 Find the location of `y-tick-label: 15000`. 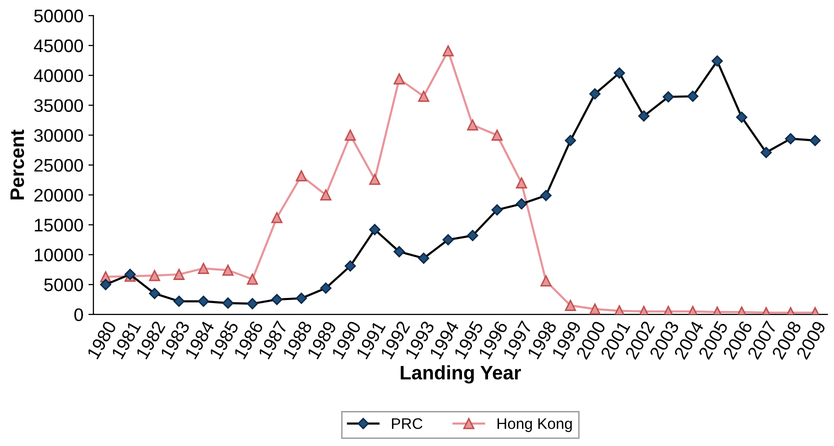

y-tick-label: 15000 is located at coordinates (58, 225).